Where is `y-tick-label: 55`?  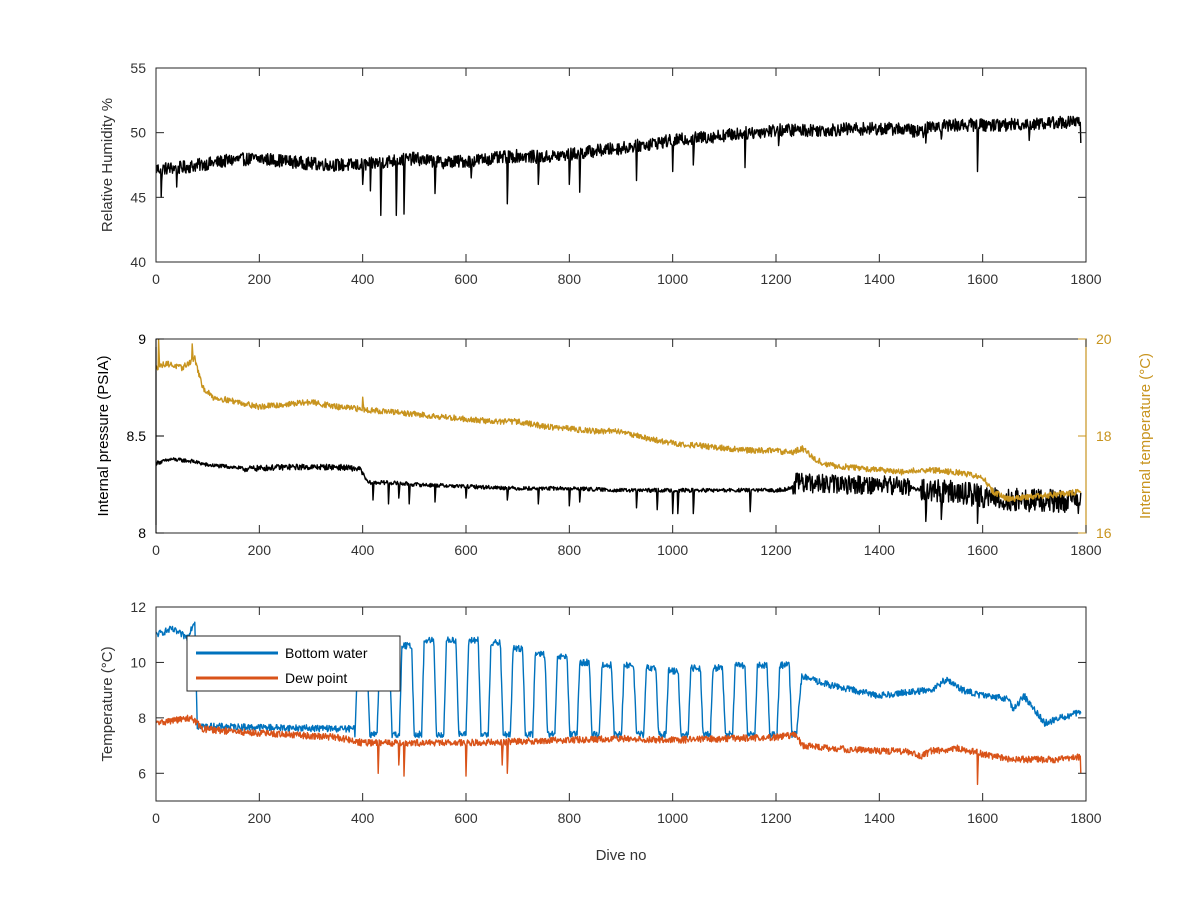 y-tick-label: 55 is located at coordinates (138, 68).